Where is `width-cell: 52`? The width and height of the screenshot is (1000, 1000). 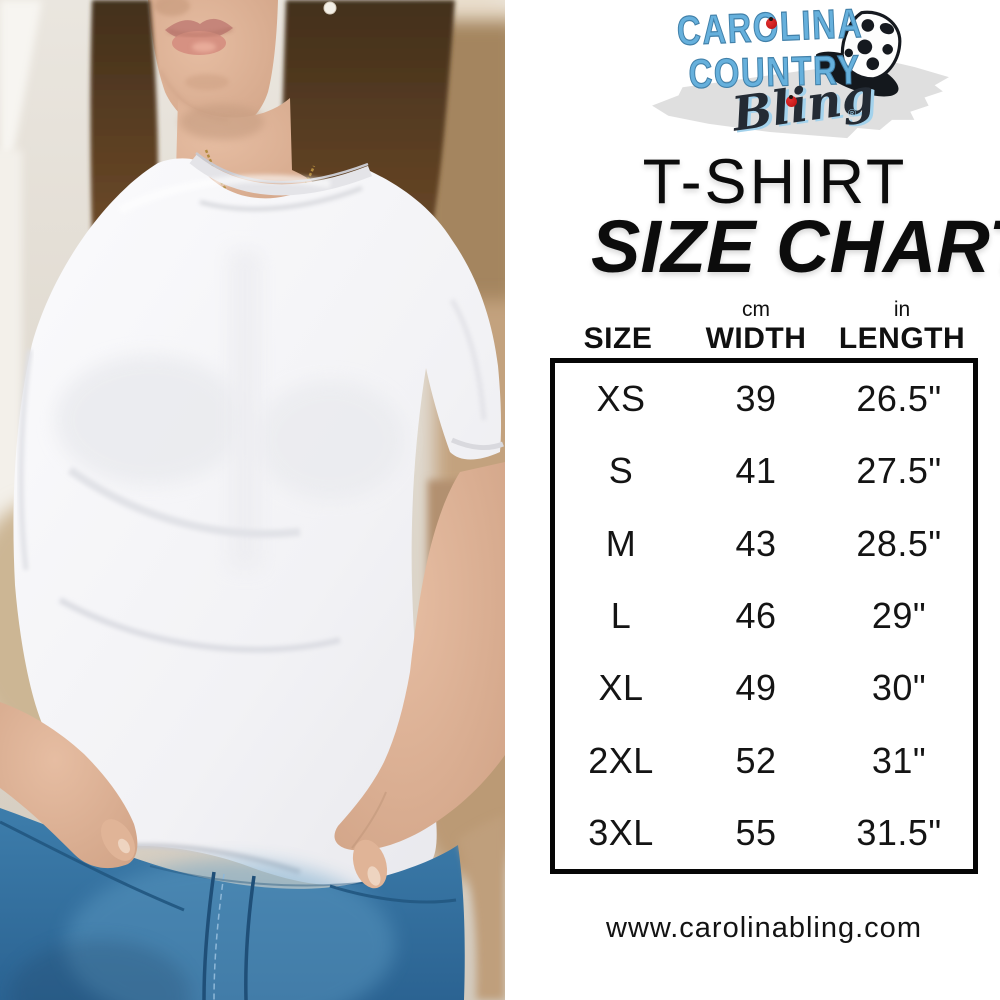
width-cell: 52 is located at coordinates (756, 760).